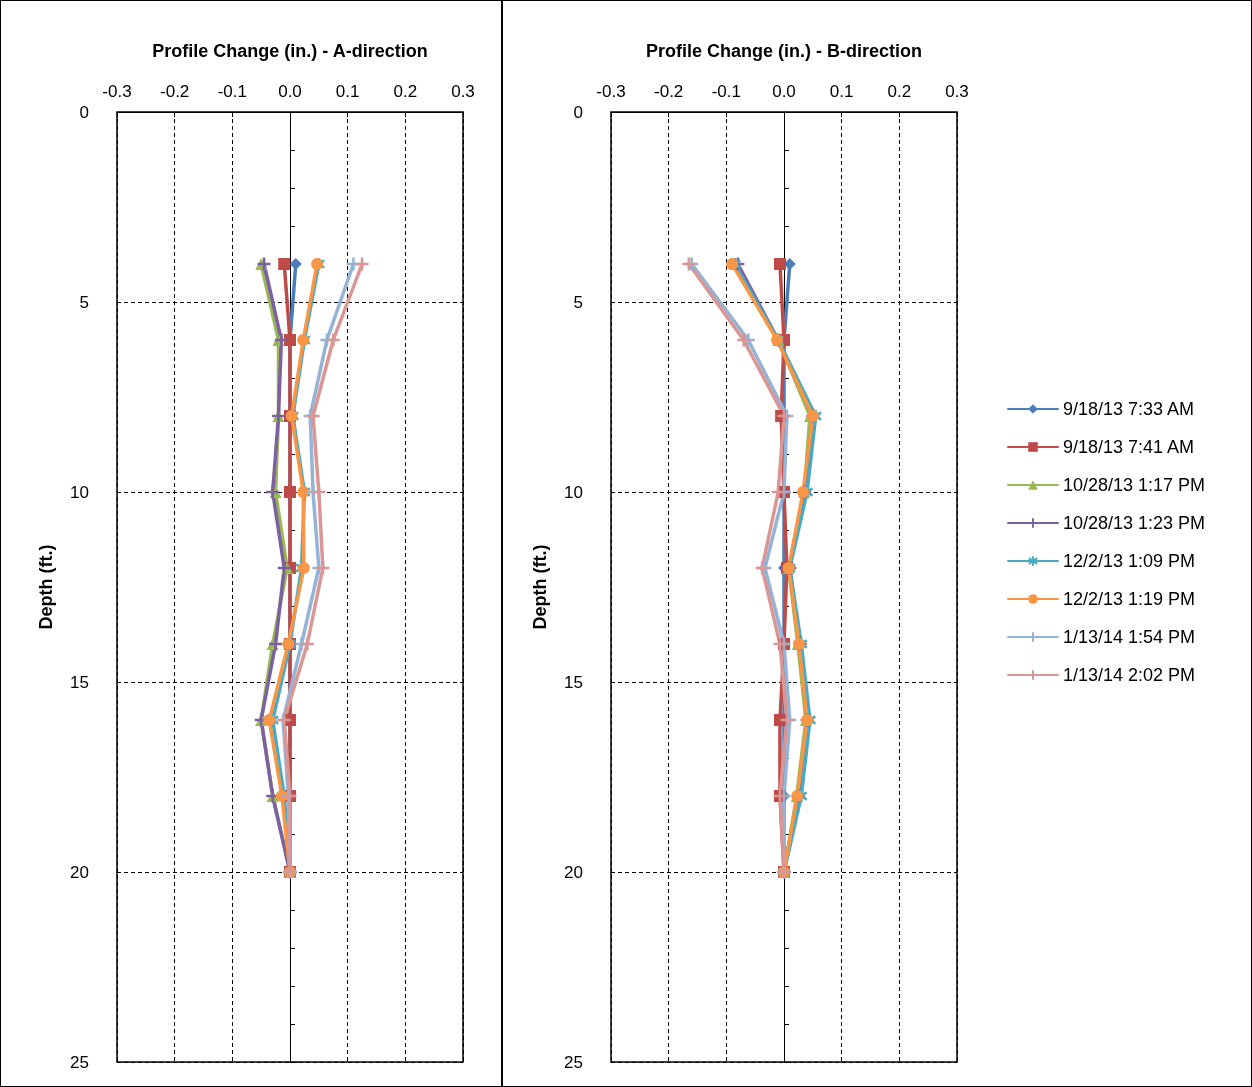  Describe the element at coordinates (784, 51) in the screenshot. I see `x-axis-title: Profile Change (in.) - B-direction` at that location.